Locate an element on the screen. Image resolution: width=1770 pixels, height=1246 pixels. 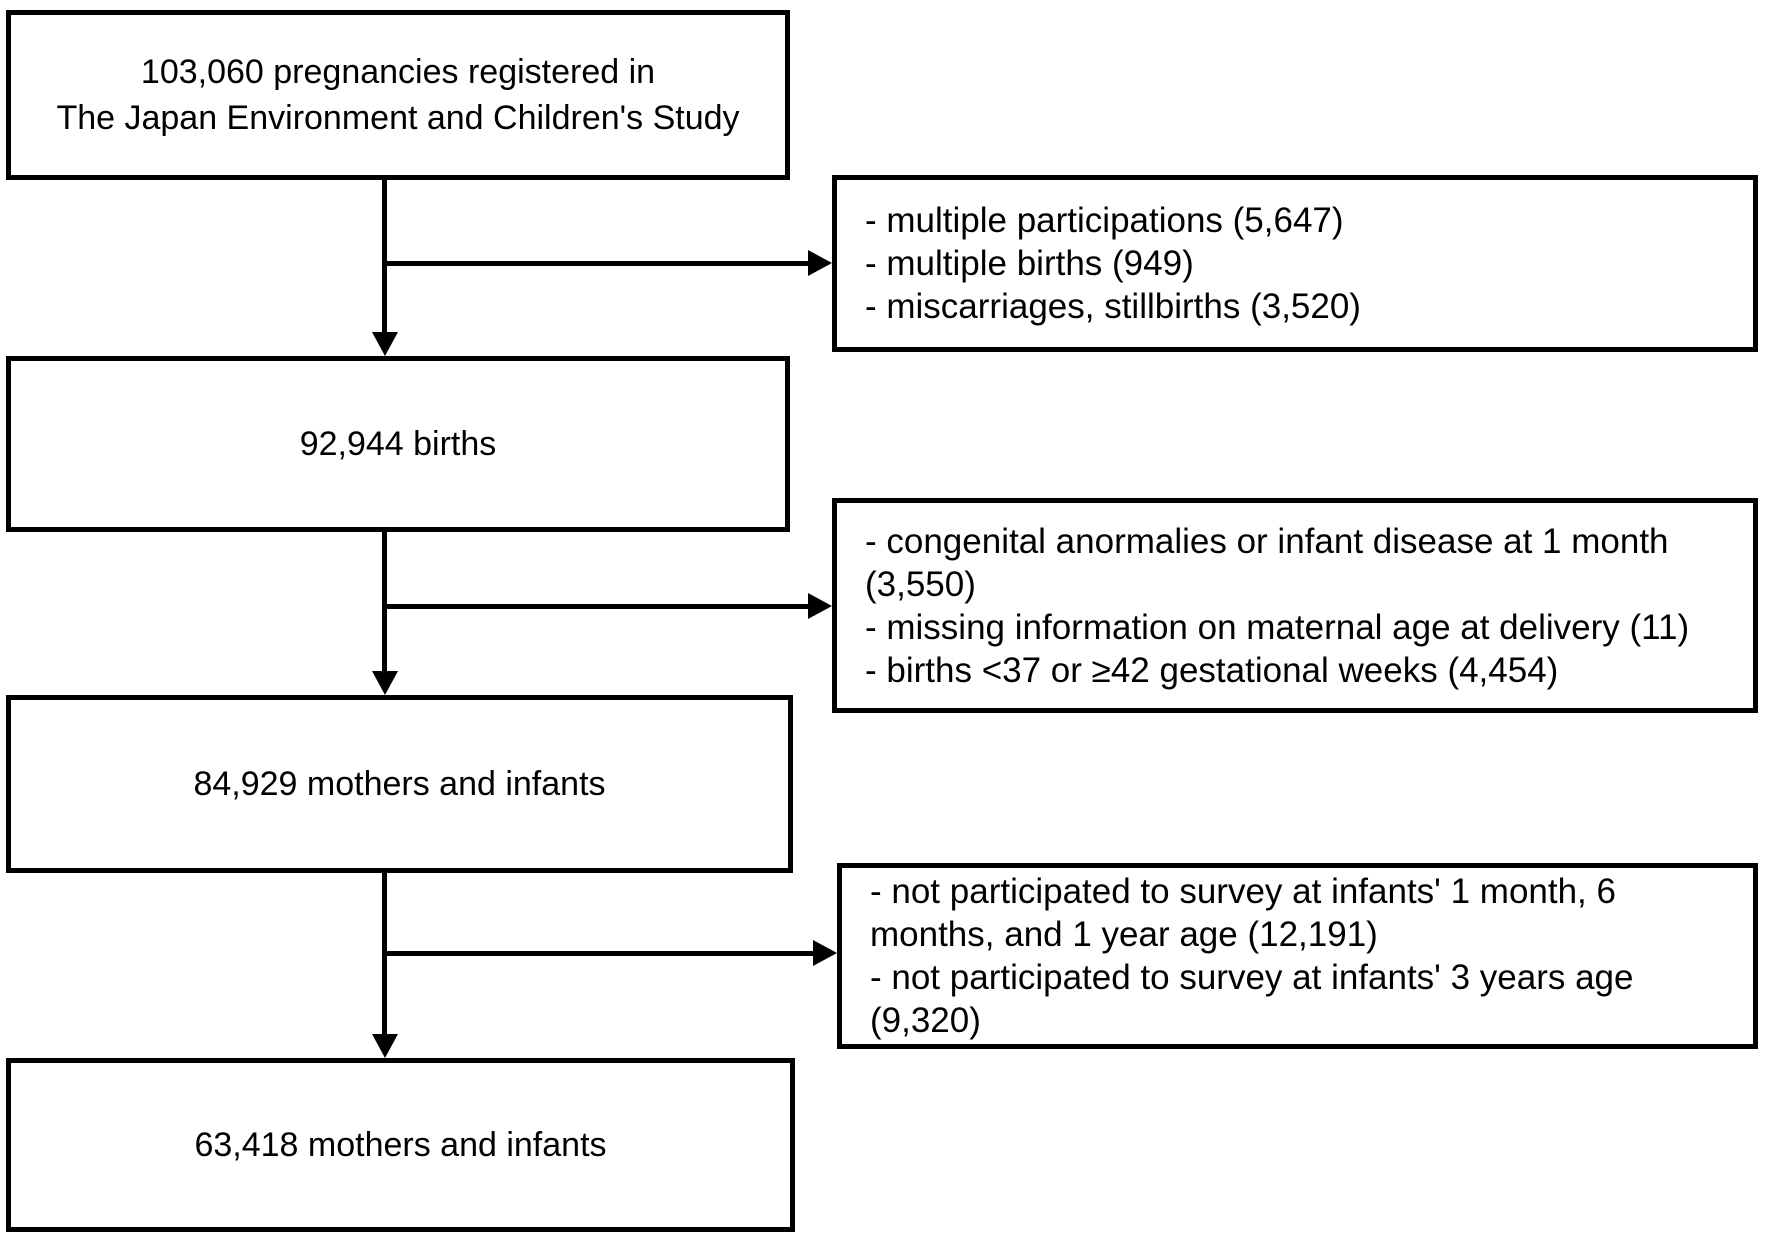
exclusion-item: - multiple births (949) is located at coordinates (1029, 263).